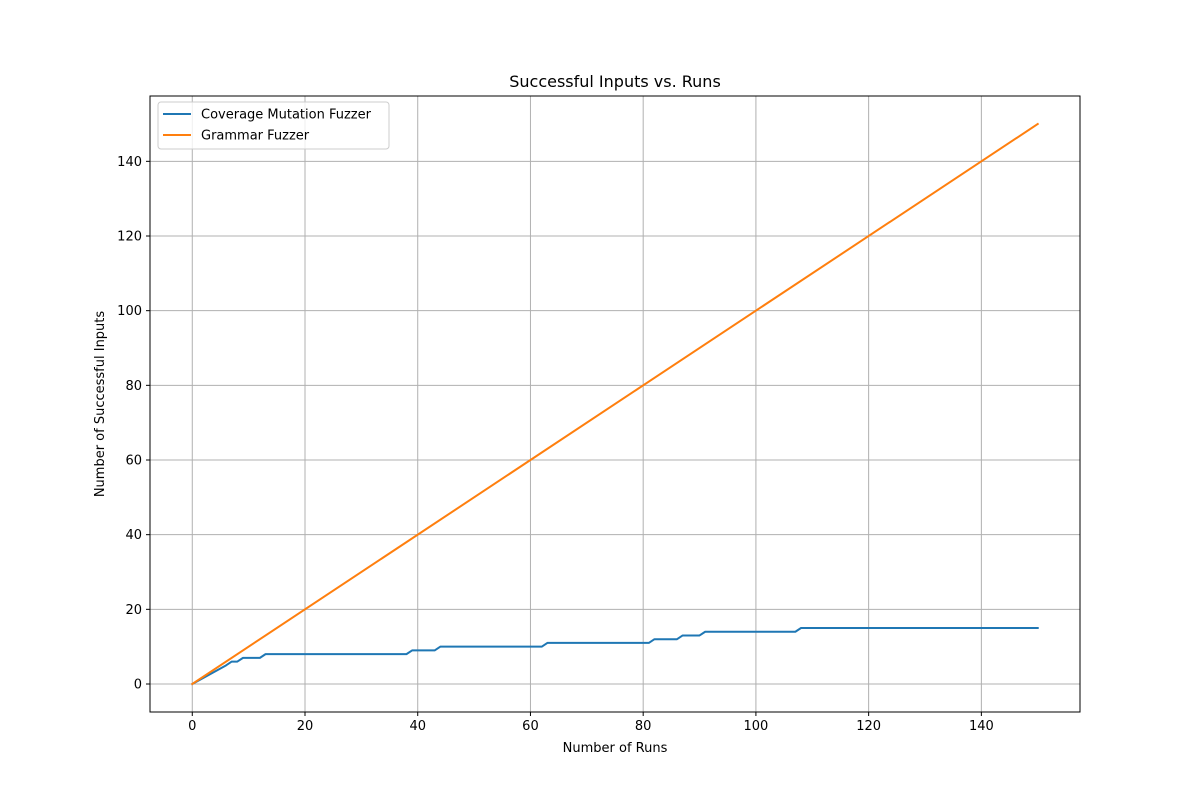 The height and width of the screenshot is (800, 1200). I want to click on y-tick-label: 60, so click(133, 461).